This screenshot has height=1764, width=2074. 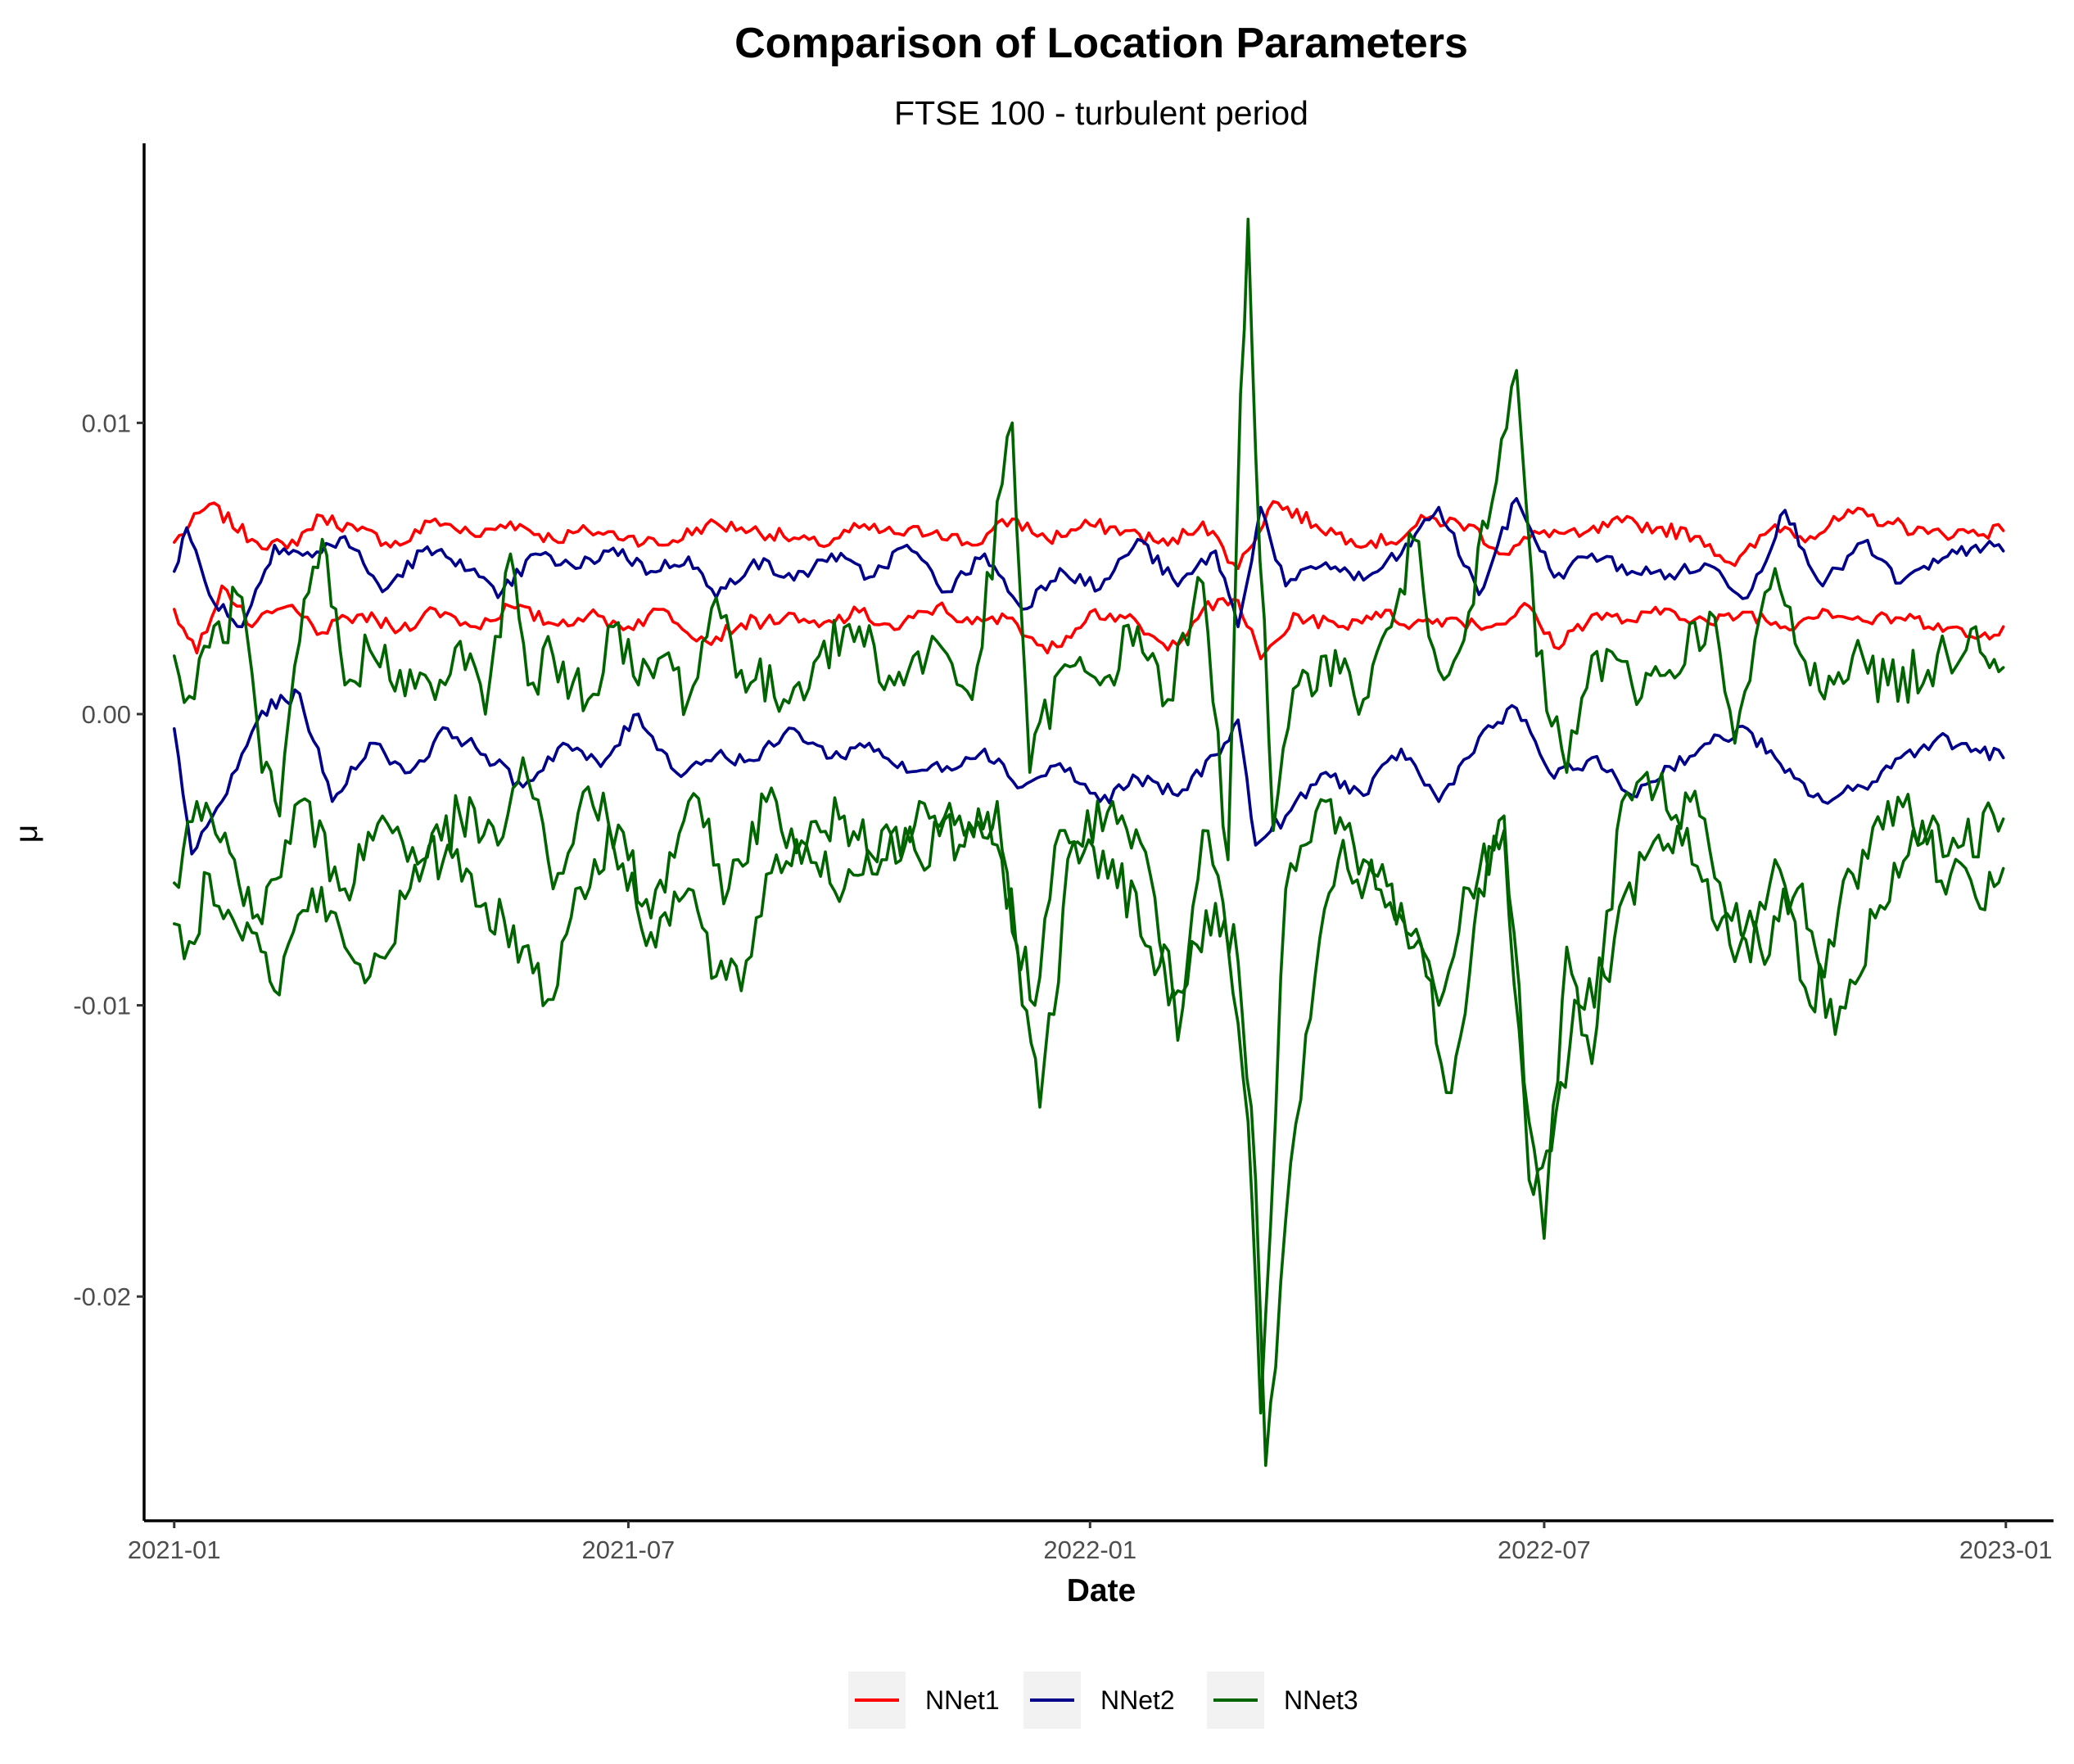 I want to click on x-axis: 2021-01 2021-07 2022-01 2022-07 2023-01, so click(x=1090, y=1542).